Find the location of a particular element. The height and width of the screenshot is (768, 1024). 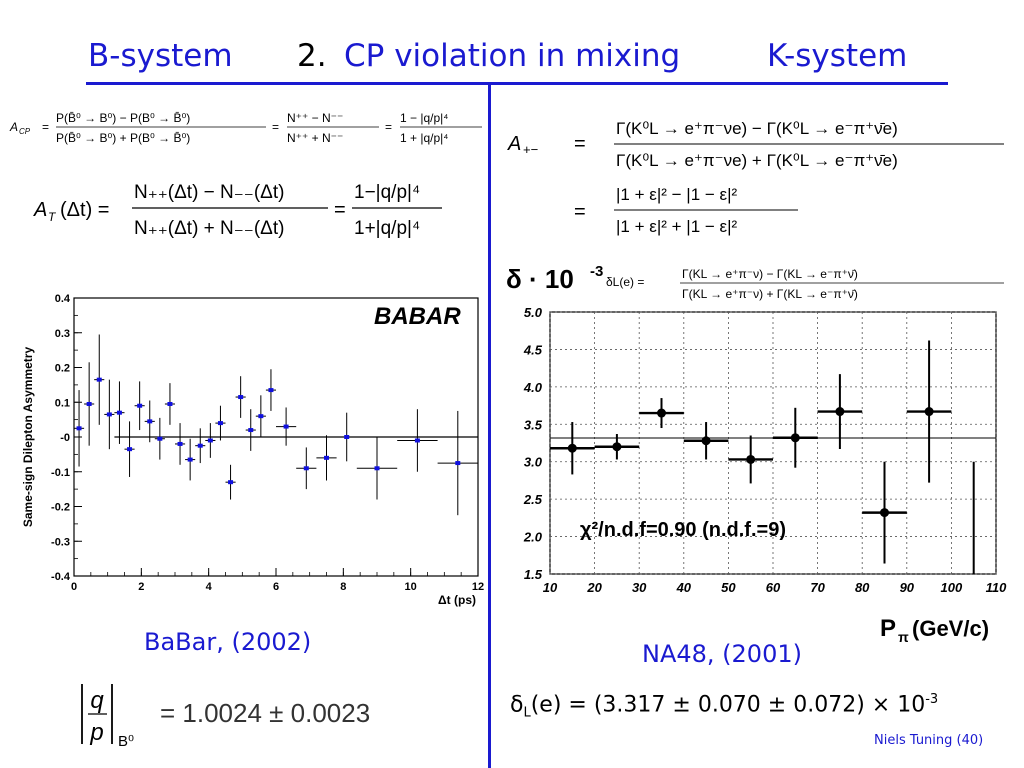

apm-den: Γ(K⁰L → e⁺π⁻νe) + Γ(K⁰L → e⁻π⁺ν̄e) is located at coordinates (757, 160).